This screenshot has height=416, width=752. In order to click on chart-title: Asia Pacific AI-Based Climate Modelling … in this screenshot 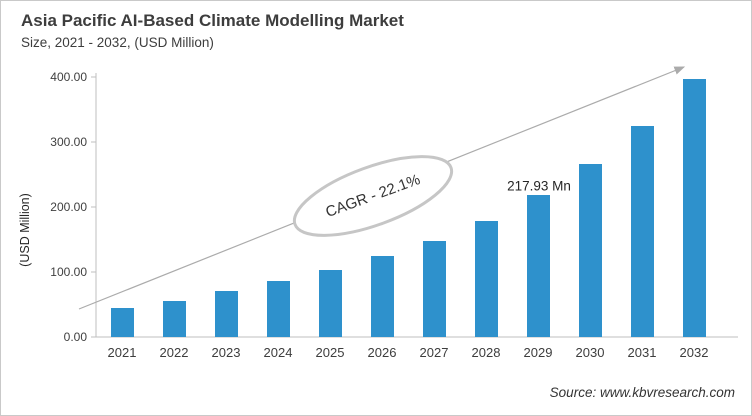, I will do `click(212, 20)`.